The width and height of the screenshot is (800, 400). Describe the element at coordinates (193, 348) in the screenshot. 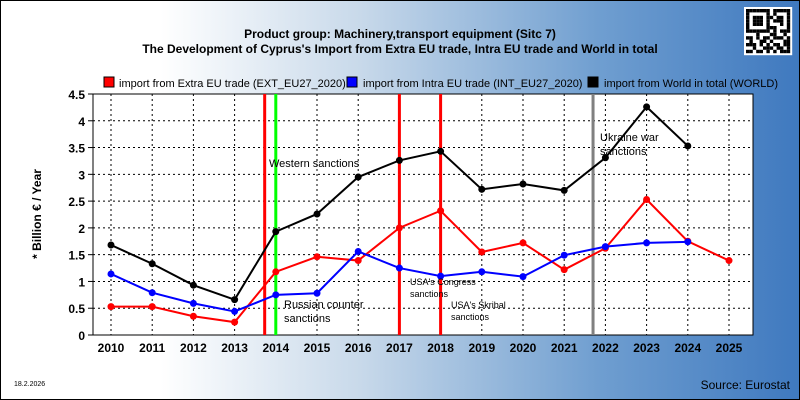

I see `x-tick-label: 2012` at that location.